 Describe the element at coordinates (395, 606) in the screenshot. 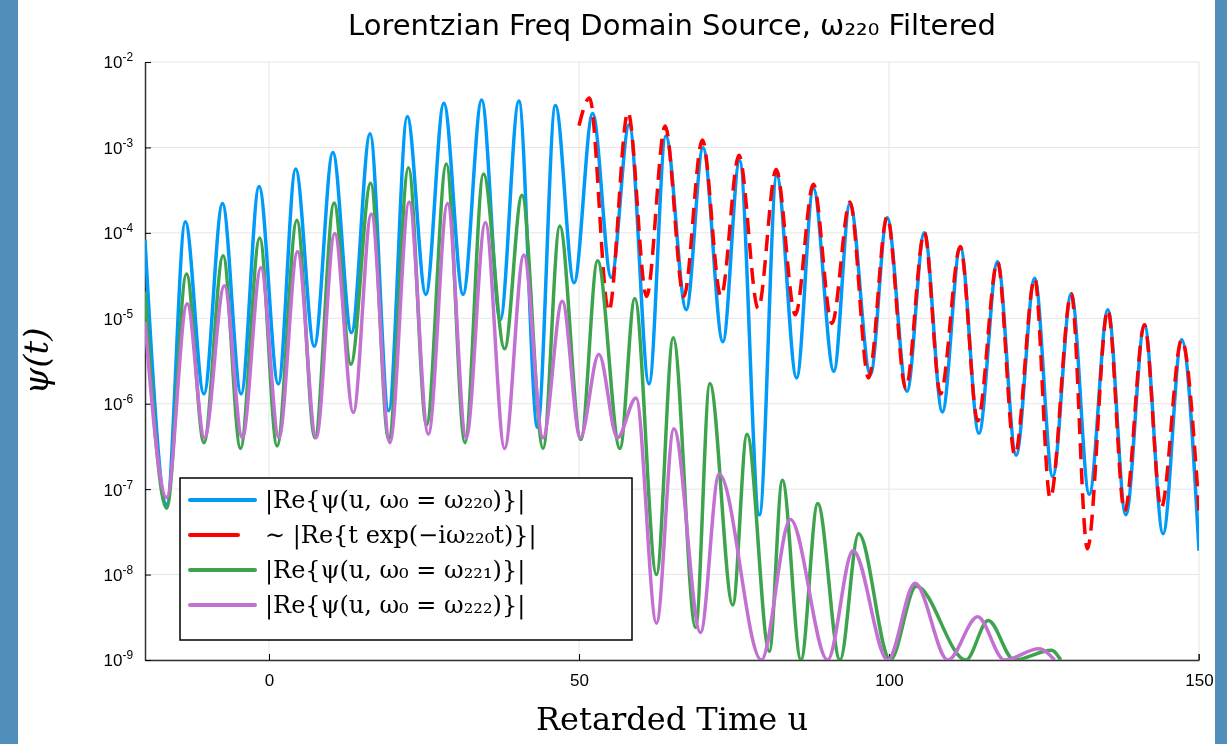

I see `legend-label: |Re{ψ(u, ω₀ = ω₂₂₂)}|` at that location.